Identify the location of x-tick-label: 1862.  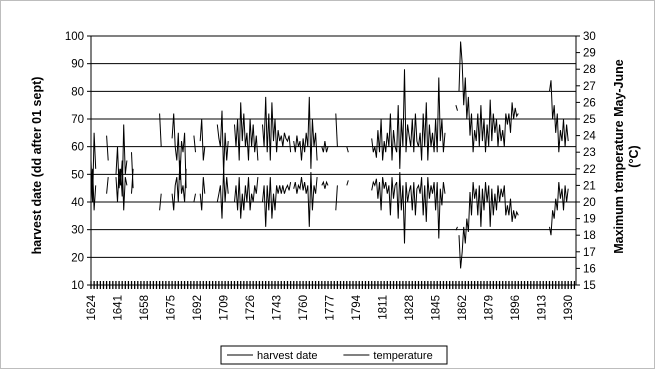
(463, 308).